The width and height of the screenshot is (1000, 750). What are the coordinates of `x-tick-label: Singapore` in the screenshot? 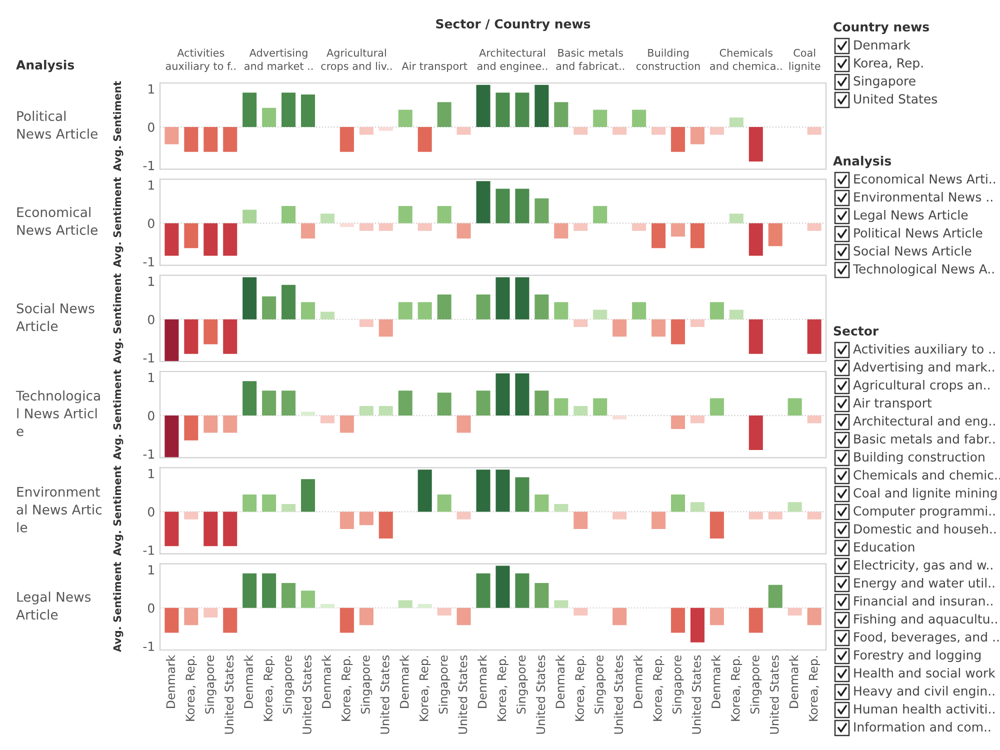 It's located at (522, 684).